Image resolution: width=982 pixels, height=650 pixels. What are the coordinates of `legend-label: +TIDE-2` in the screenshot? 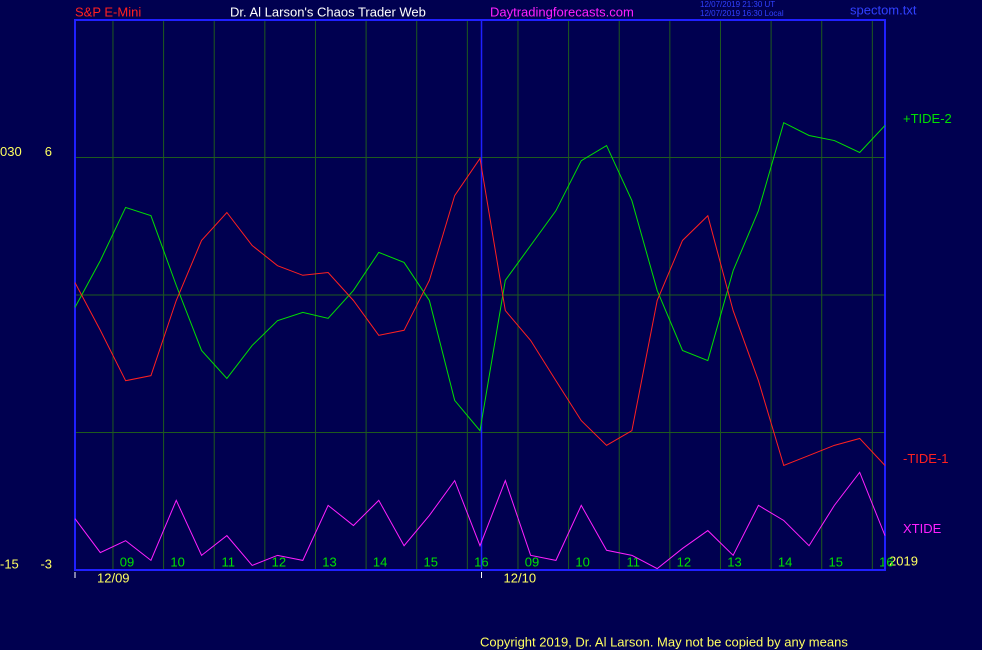 It's located at (927, 118).